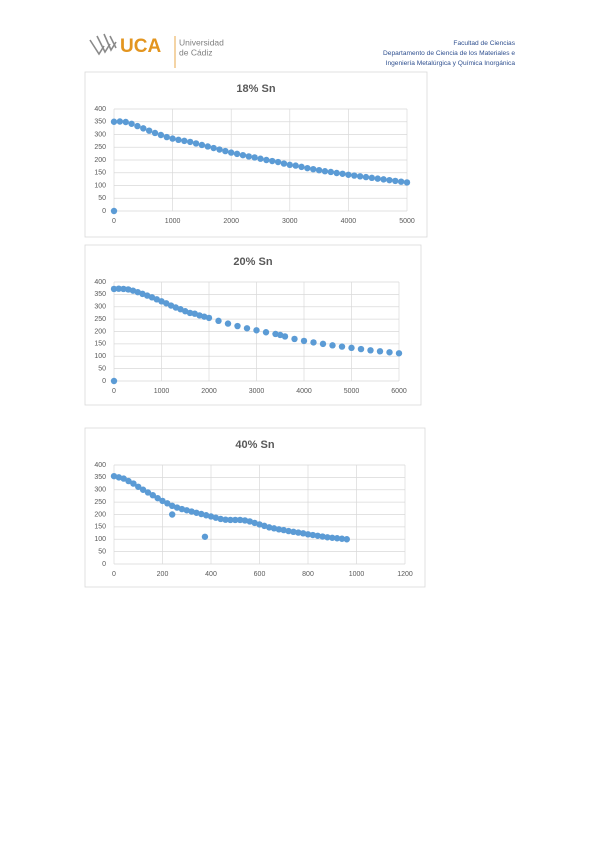  What do you see at coordinates (100, 147) in the screenshot?
I see `y-tick-label: 250` at bounding box center [100, 147].